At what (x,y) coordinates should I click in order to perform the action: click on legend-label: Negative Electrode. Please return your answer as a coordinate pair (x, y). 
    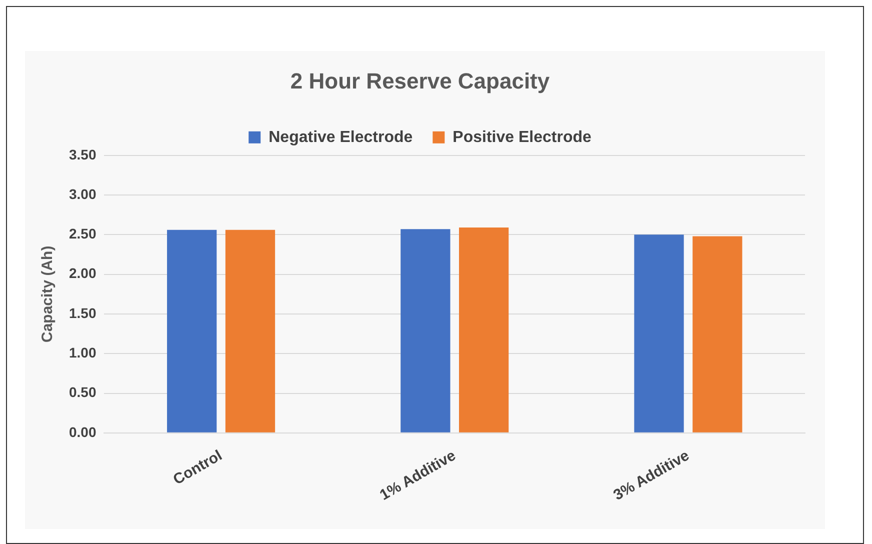
    Looking at the image, I should click on (340, 137).